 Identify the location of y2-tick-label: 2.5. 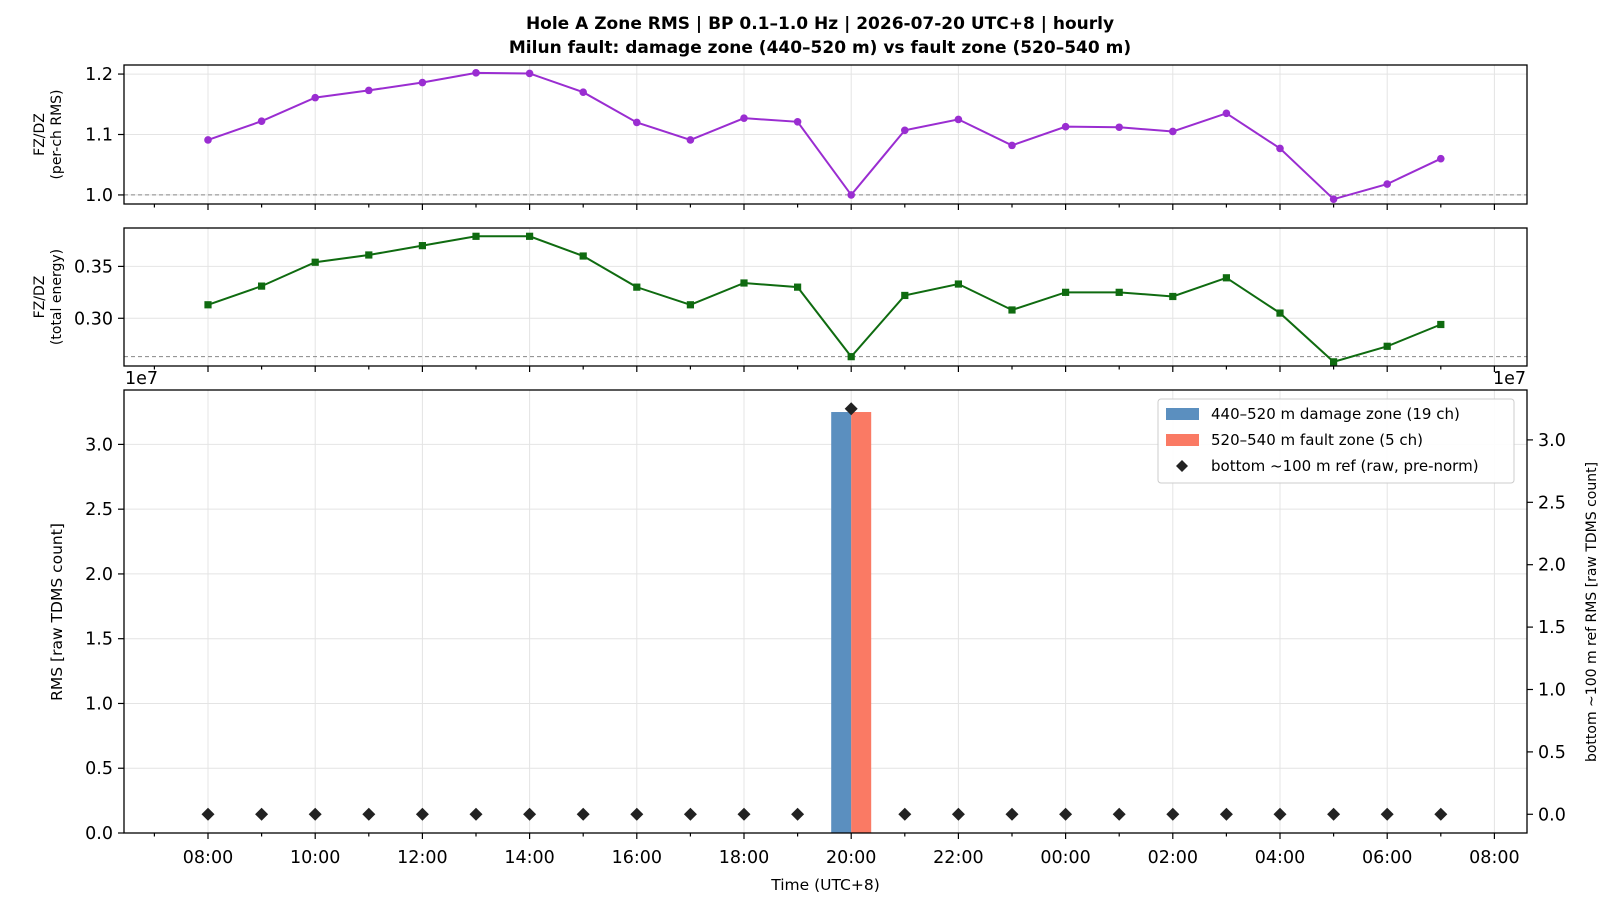
(1552, 503).